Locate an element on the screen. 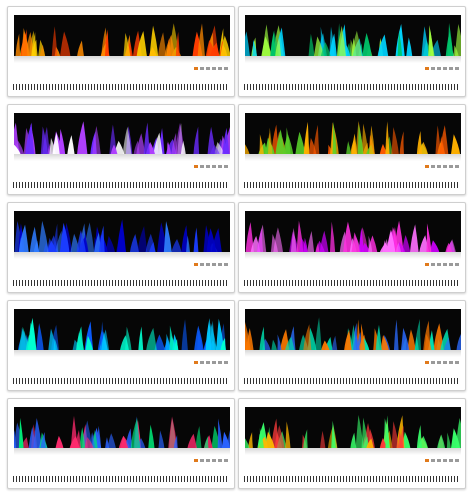 This screenshot has width=471, height=500. rainbow-fireplace-b is located at coordinates (352, 443).